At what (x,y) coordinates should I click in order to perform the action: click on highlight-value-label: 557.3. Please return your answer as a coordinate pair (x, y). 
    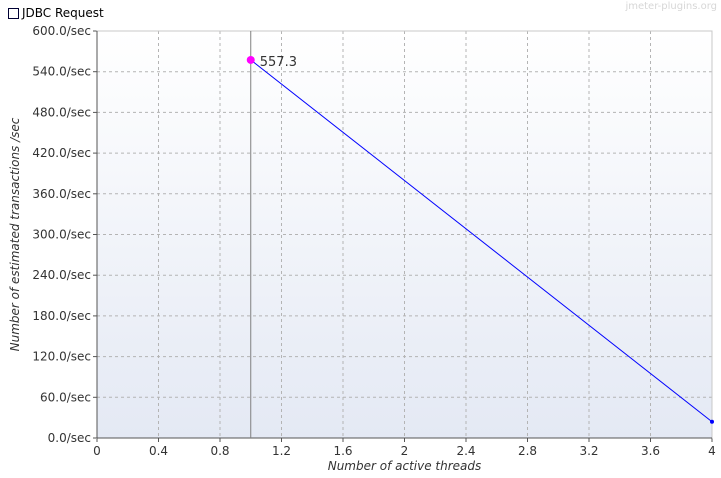
    Looking at the image, I should click on (278, 62).